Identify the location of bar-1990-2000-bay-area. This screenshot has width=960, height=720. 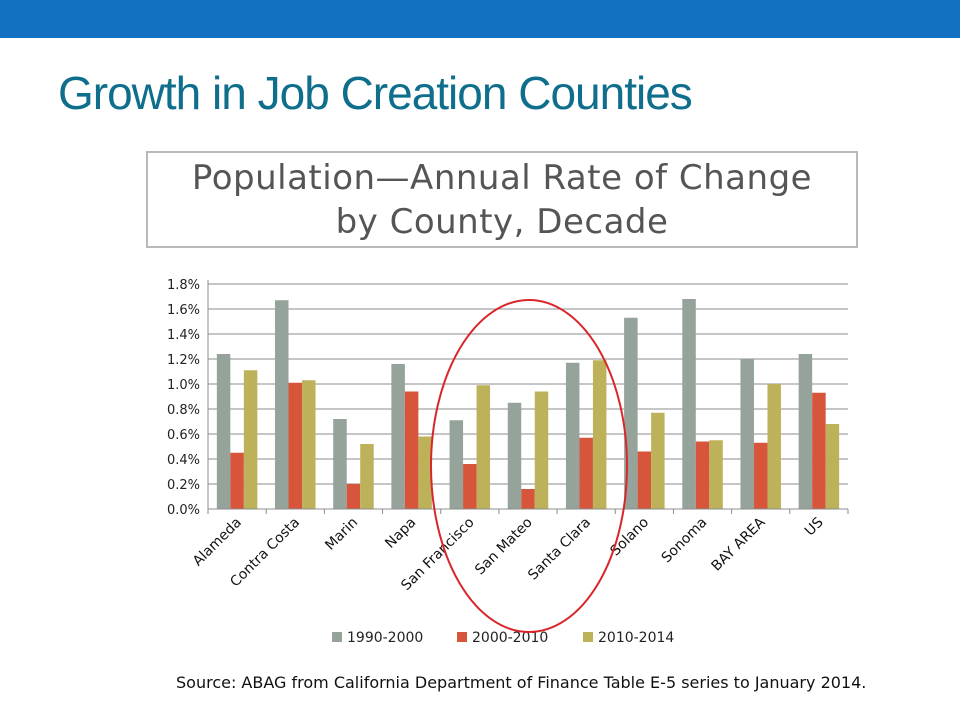
(747, 434).